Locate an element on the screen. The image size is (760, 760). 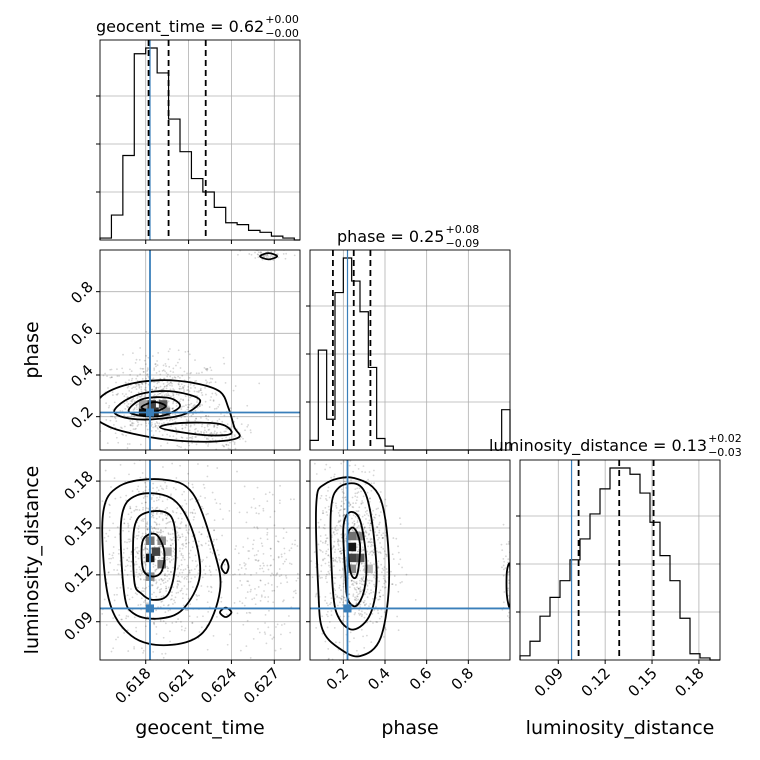
y-tick-label: 0.15 is located at coordinates (78, 532).